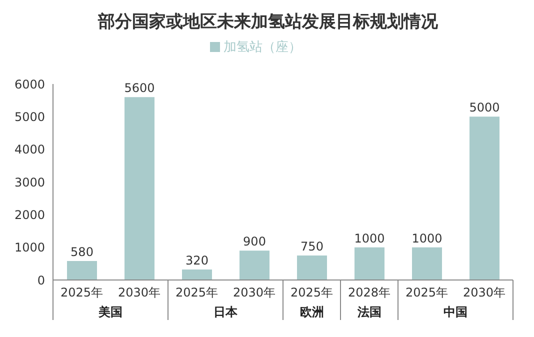 This screenshot has width=534, height=337. Describe the element at coordinates (254, 241) in the screenshot. I see `data-label: 900` at that location.